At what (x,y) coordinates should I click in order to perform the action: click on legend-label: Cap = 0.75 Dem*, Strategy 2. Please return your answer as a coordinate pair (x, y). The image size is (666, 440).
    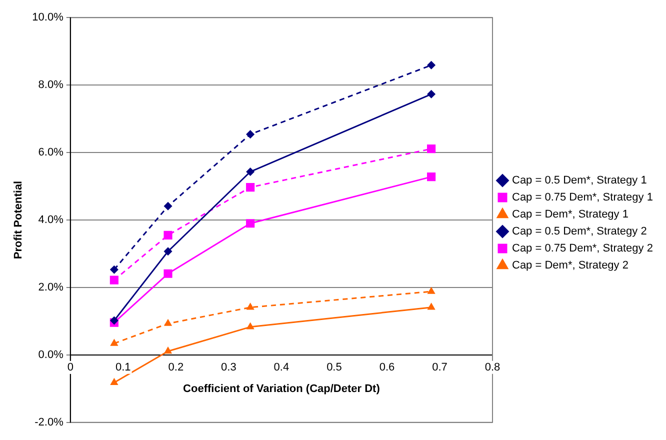
    Looking at the image, I should click on (582, 248).